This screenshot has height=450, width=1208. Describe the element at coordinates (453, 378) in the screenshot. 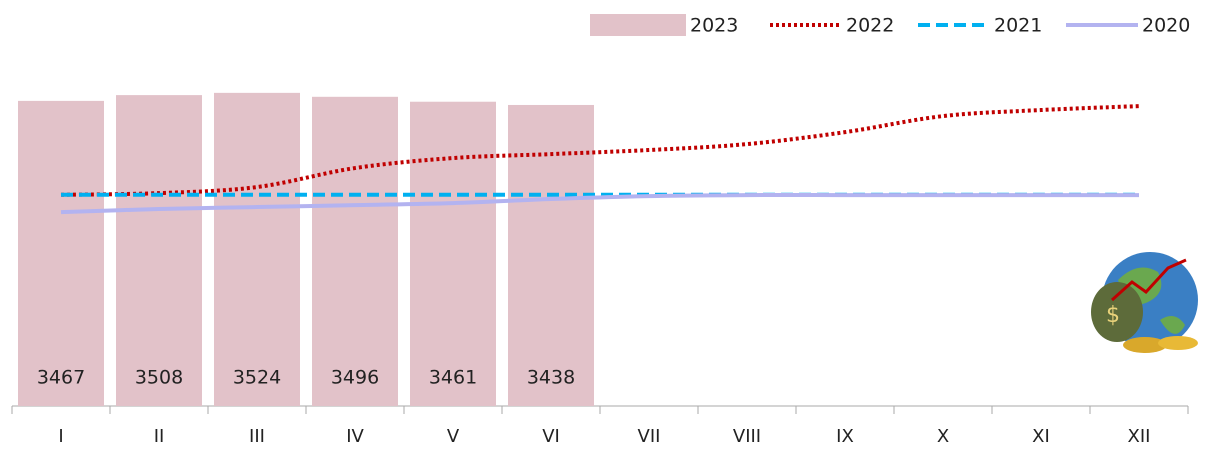

I see `value-label: 3461` at that location.